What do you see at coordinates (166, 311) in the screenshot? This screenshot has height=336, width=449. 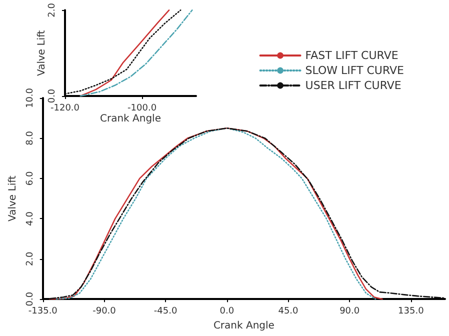 I see `x-tick-label: -45.0` at bounding box center [166, 311].